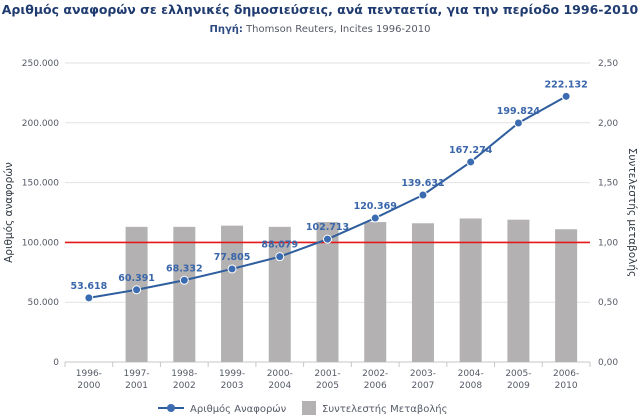  I want to click on x-tick-label: 2004-, so click(471, 374).